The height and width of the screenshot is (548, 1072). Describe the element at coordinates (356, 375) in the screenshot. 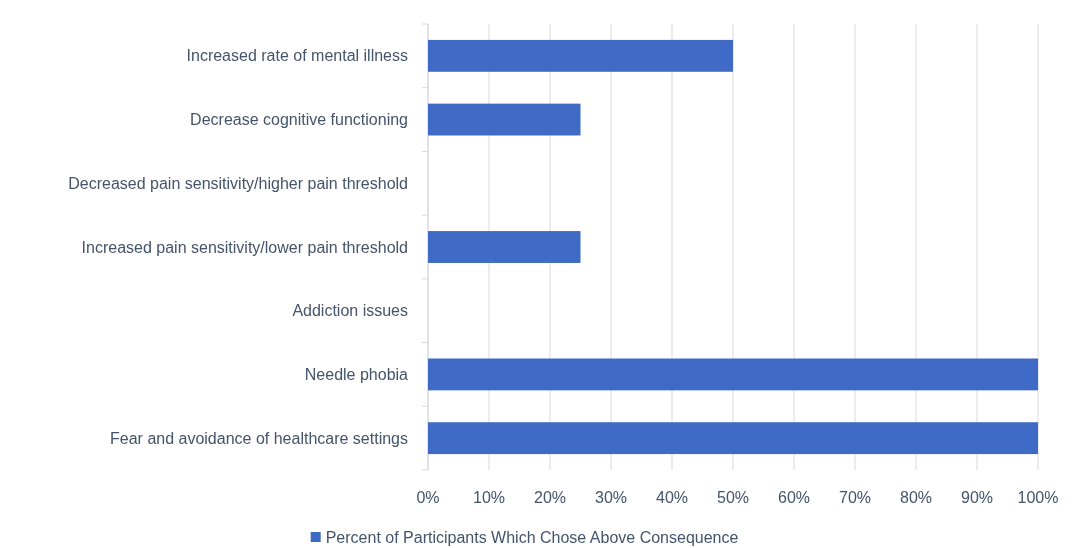

I see `y-tick-label: Needle phobia` at that location.